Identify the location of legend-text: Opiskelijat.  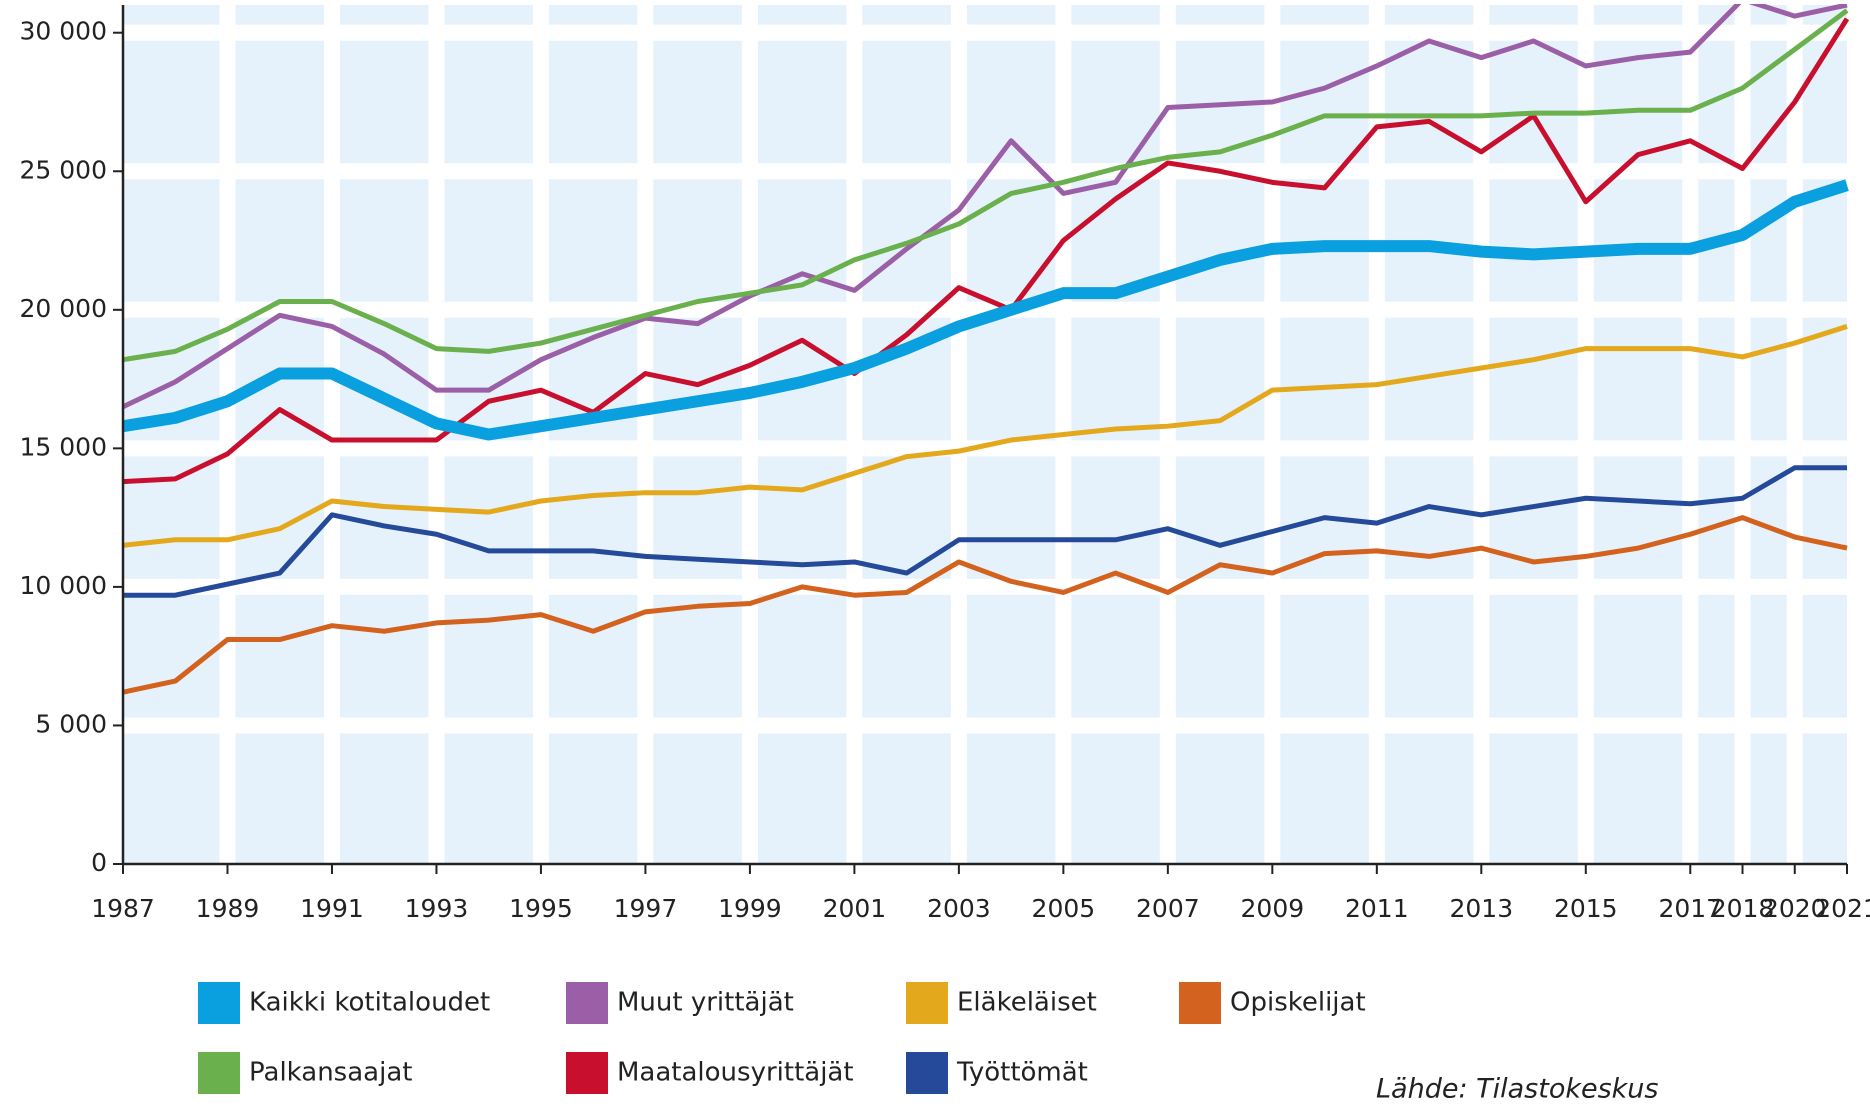
(1298, 1003).